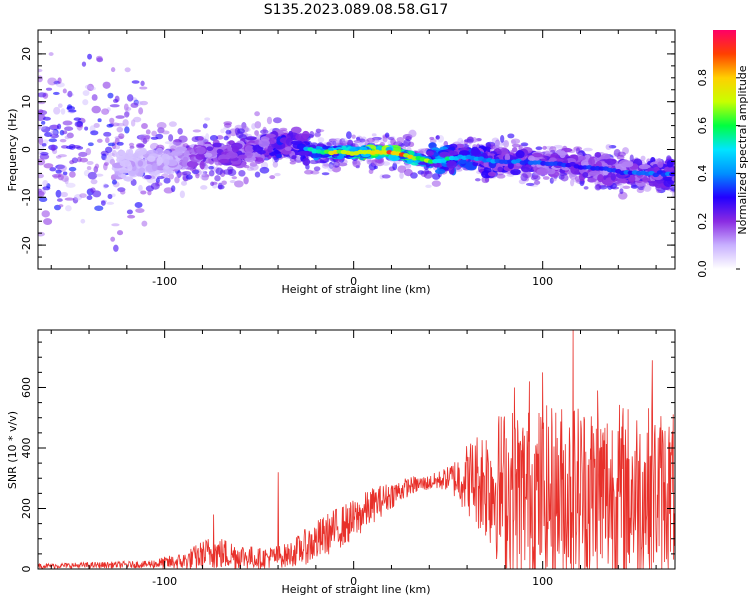 The image size is (750, 600). What do you see at coordinates (742, 149) in the screenshot?
I see `colorbar-label: Normalized spectral amplitude` at bounding box center [742, 149].